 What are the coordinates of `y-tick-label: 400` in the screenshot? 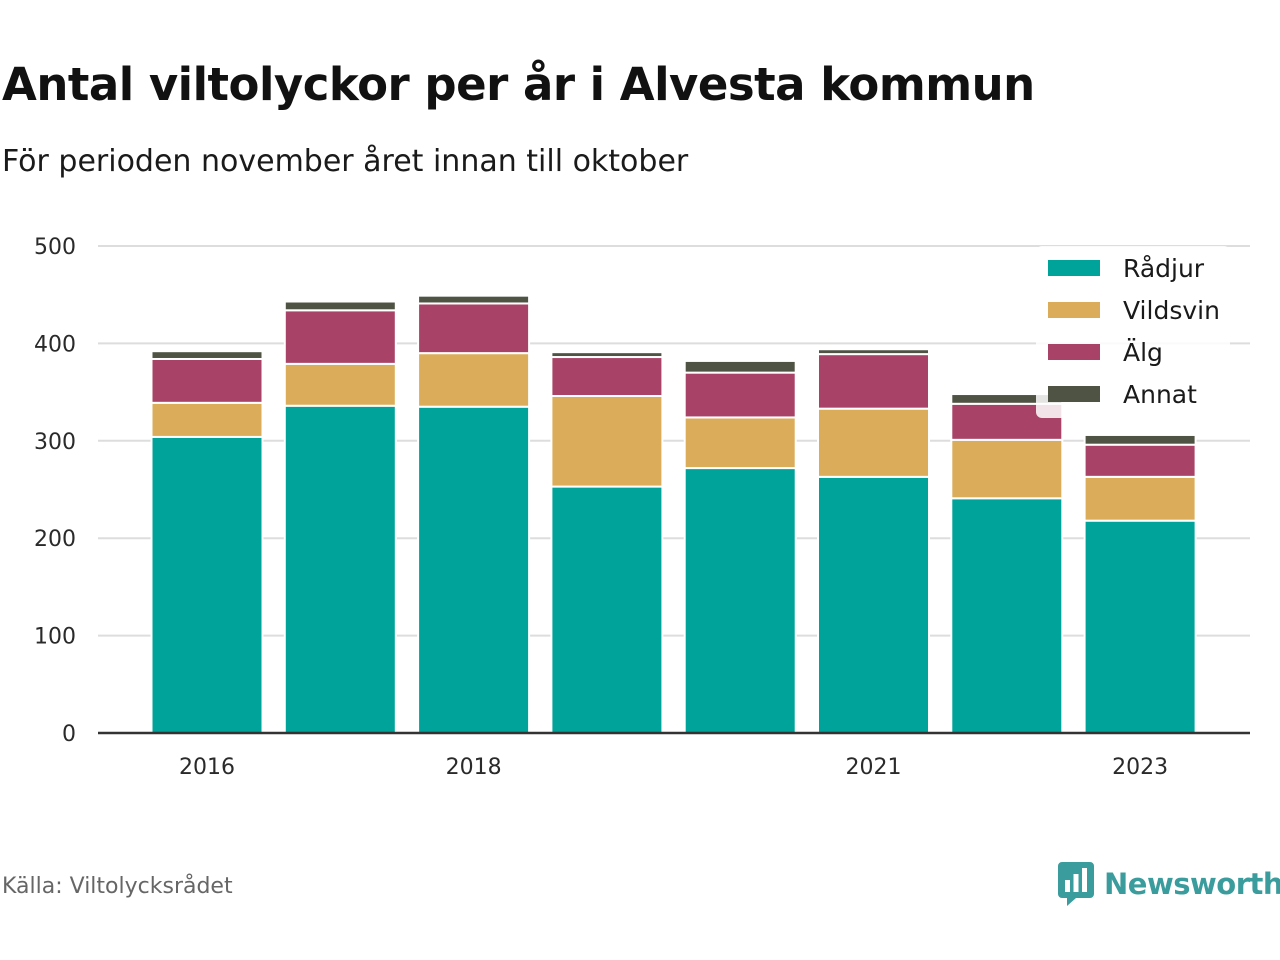 It's located at (55, 344).